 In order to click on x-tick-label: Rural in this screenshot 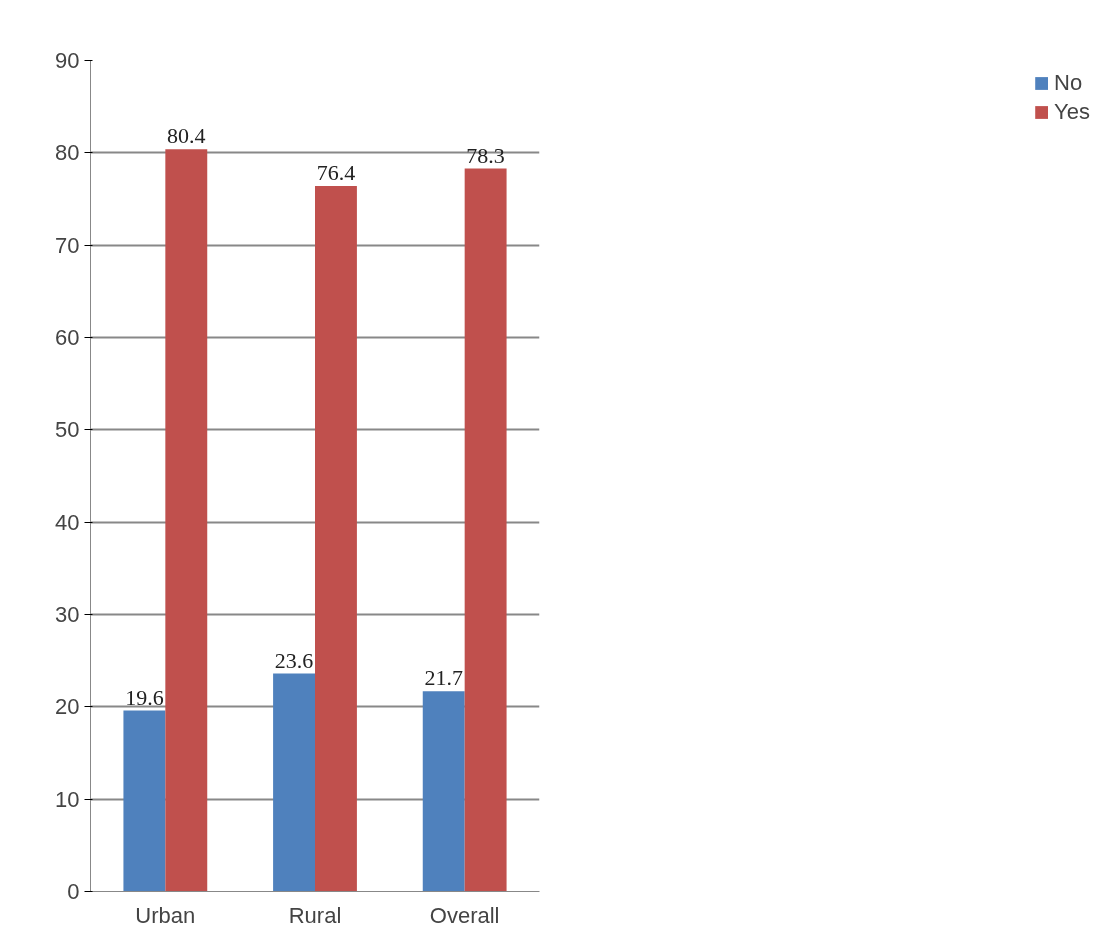, I will do `click(315, 915)`.